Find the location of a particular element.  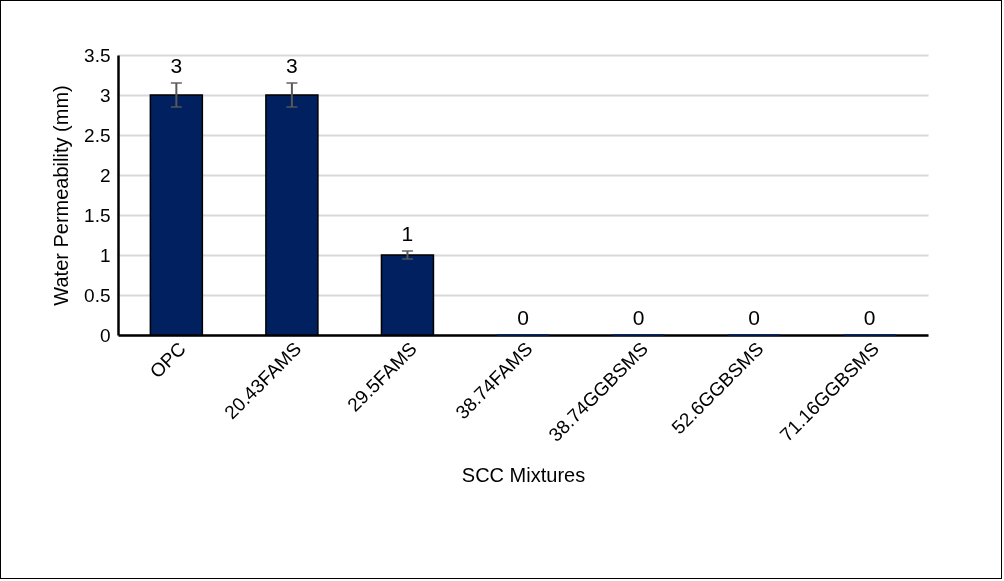

y-tick-label: 1 is located at coordinates (105, 255).